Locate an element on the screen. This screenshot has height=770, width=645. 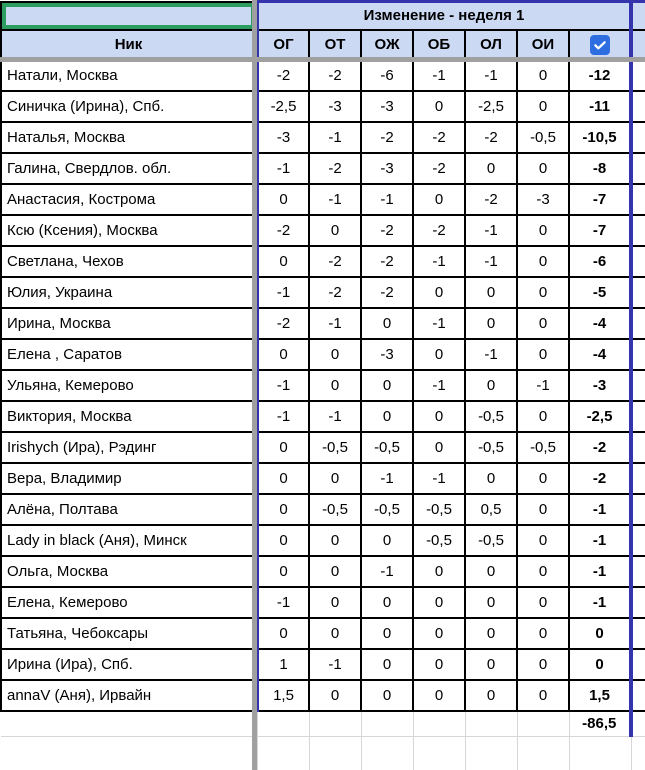
player-name-cell: Елена , Саратов is located at coordinates (129, 354).